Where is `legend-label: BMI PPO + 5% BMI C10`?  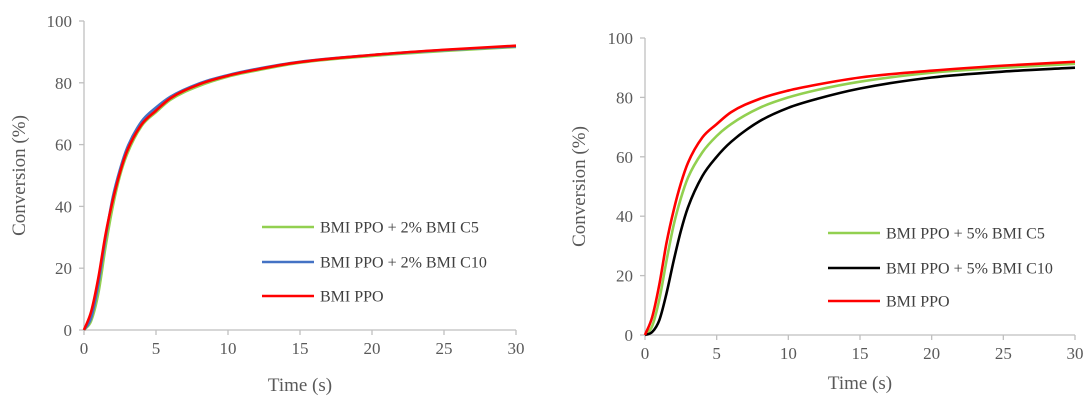 legend-label: BMI PPO + 5% BMI C10 is located at coordinates (969, 269).